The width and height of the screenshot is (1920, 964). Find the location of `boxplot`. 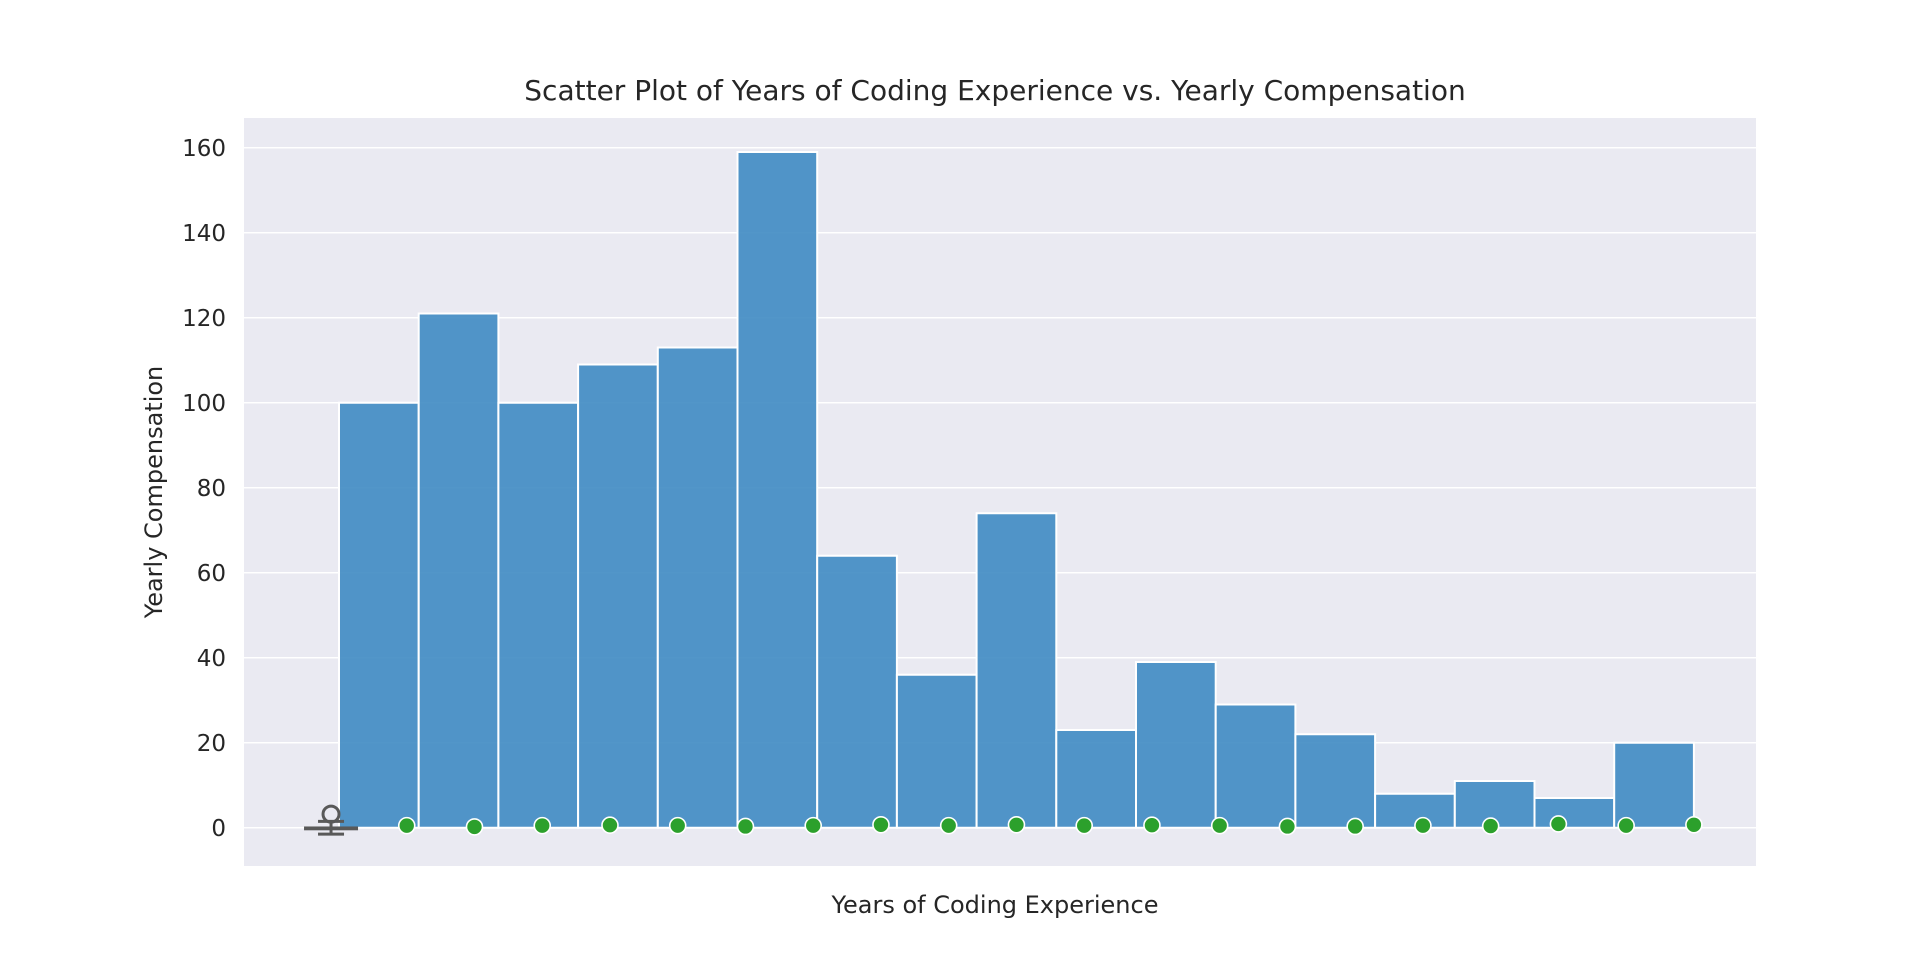

boxplot is located at coordinates (331, 820).